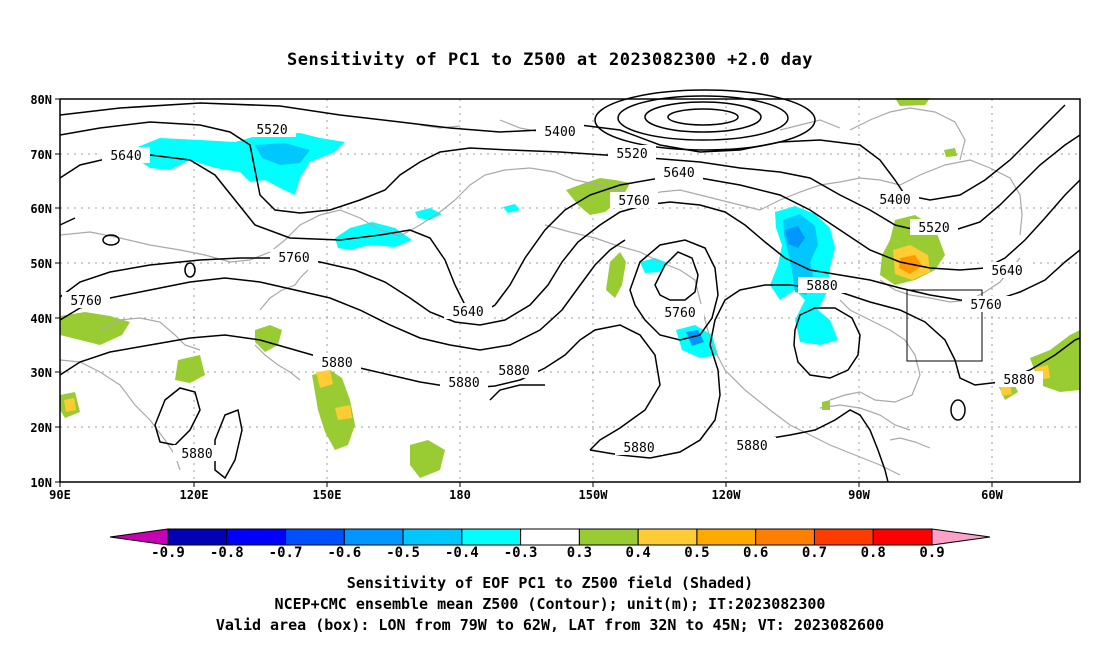 The width and height of the screenshot is (1100, 650). I want to click on lon-label: 90E, so click(60, 495).